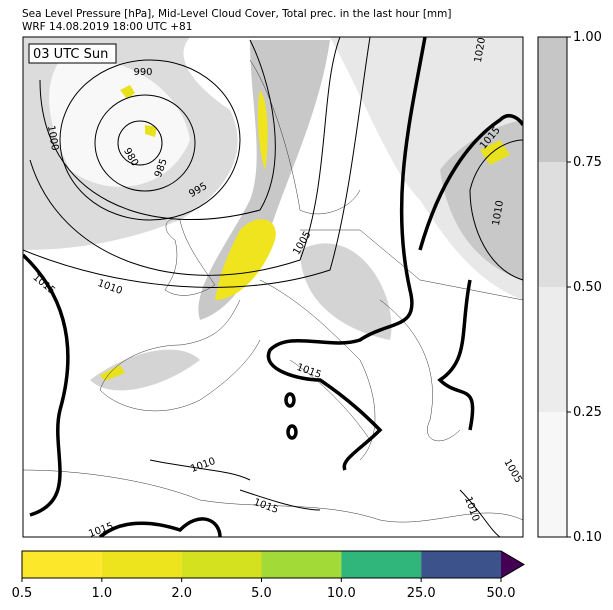 The height and width of the screenshot is (610, 613). I want to click on contour-label: 1020, so click(480, 50).